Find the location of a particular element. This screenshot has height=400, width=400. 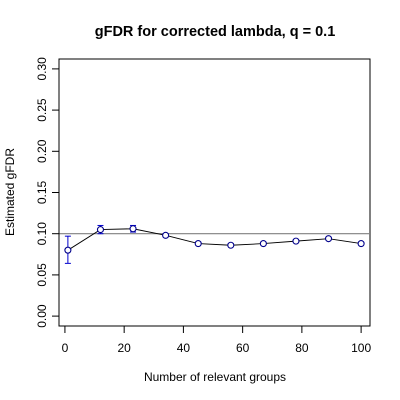

series-line is located at coordinates (214, 239).